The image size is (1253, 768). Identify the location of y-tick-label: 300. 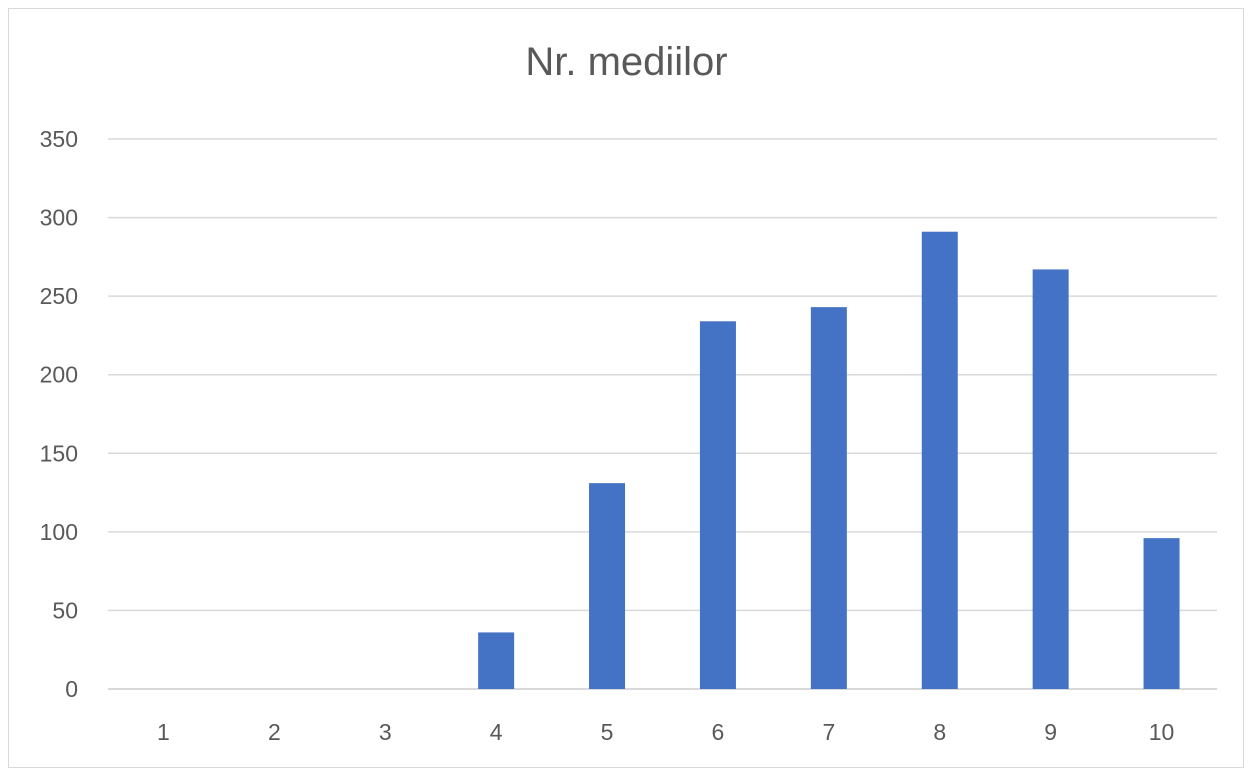
(59, 218).